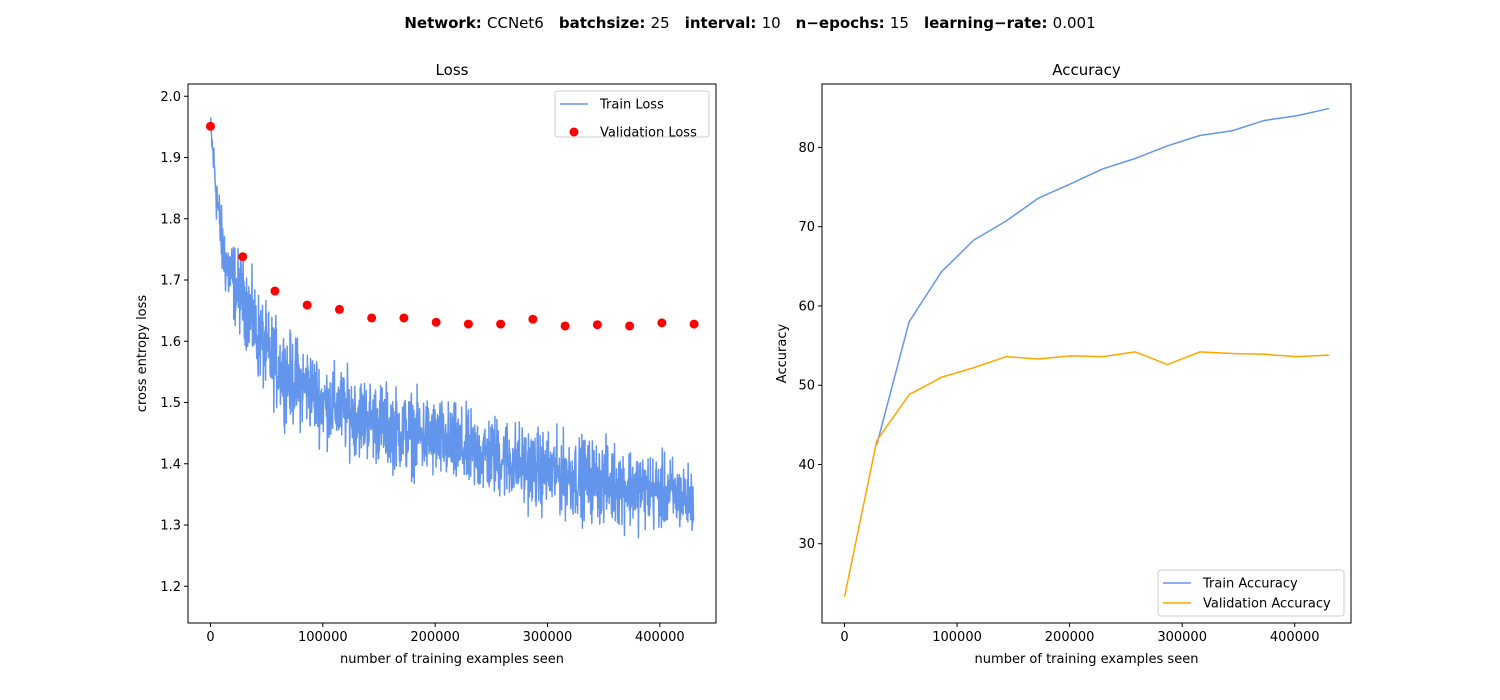  Describe the element at coordinates (716, 23) in the screenshot. I see `suptitle-key: interval:` at that location.